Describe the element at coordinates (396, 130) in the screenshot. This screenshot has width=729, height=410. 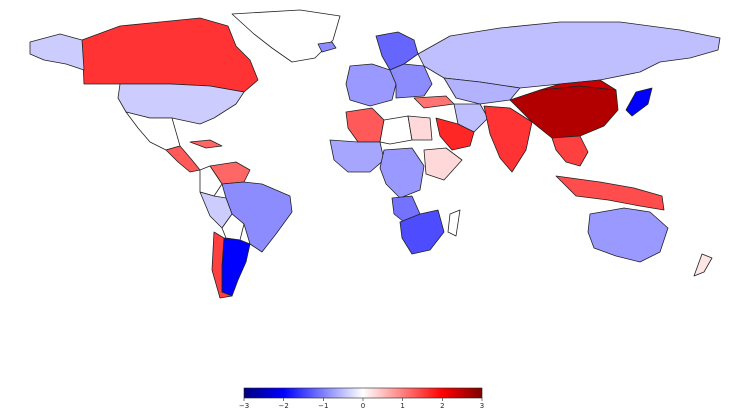
I see `region-libya` at that location.